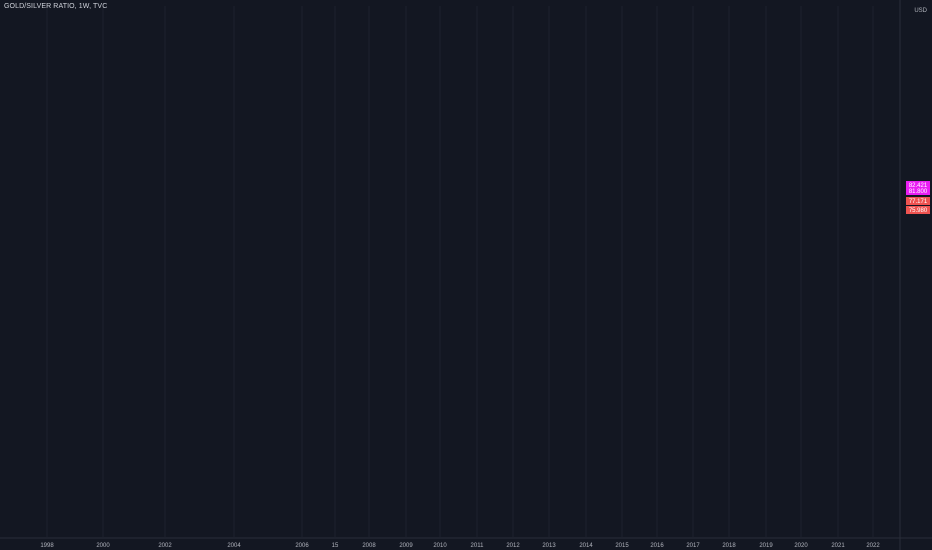 The width and height of the screenshot is (932, 550). Describe the element at coordinates (406, 546) in the screenshot. I see `x-tick-label: 2009` at that location.